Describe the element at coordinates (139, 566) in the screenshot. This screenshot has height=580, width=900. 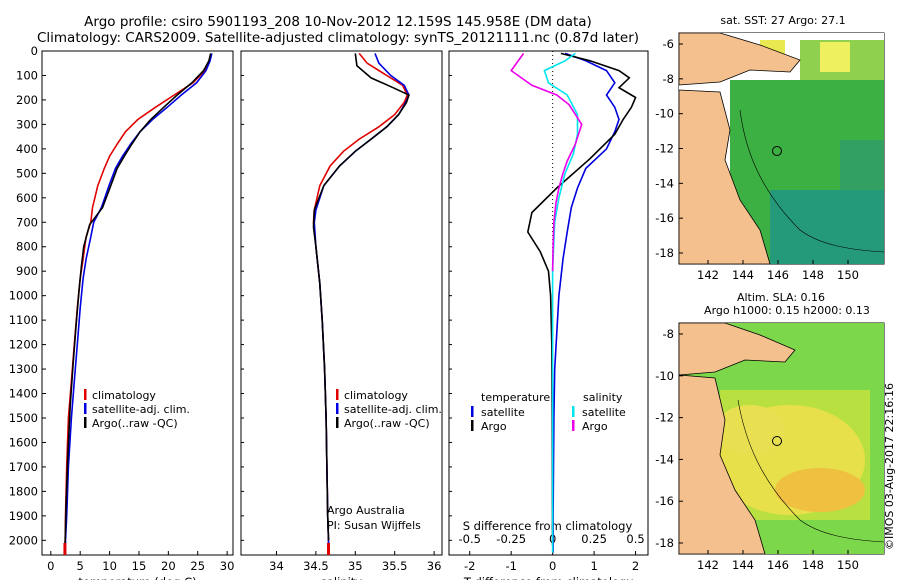
I see `x-tick-label: 15` at that location.